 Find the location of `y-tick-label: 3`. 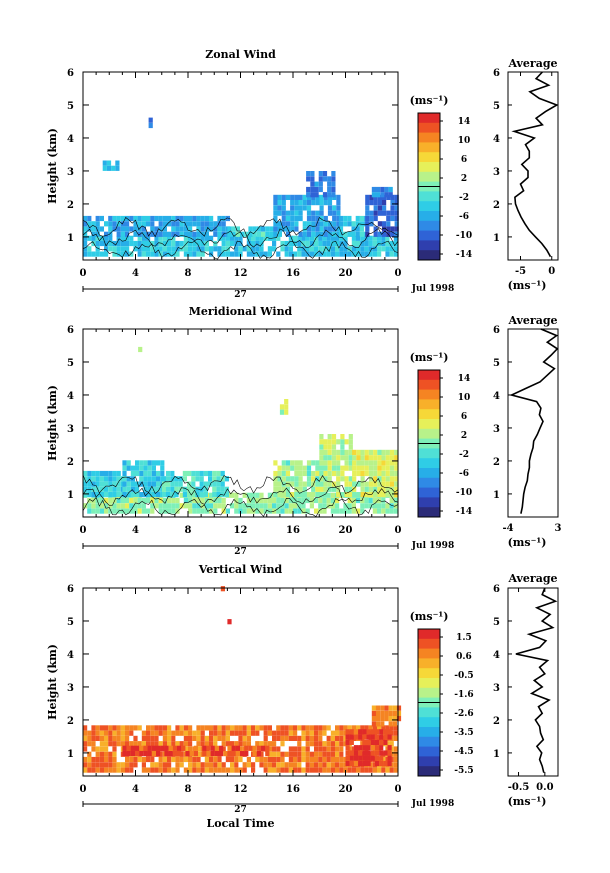

y-tick-label: 3 is located at coordinates (70, 172).